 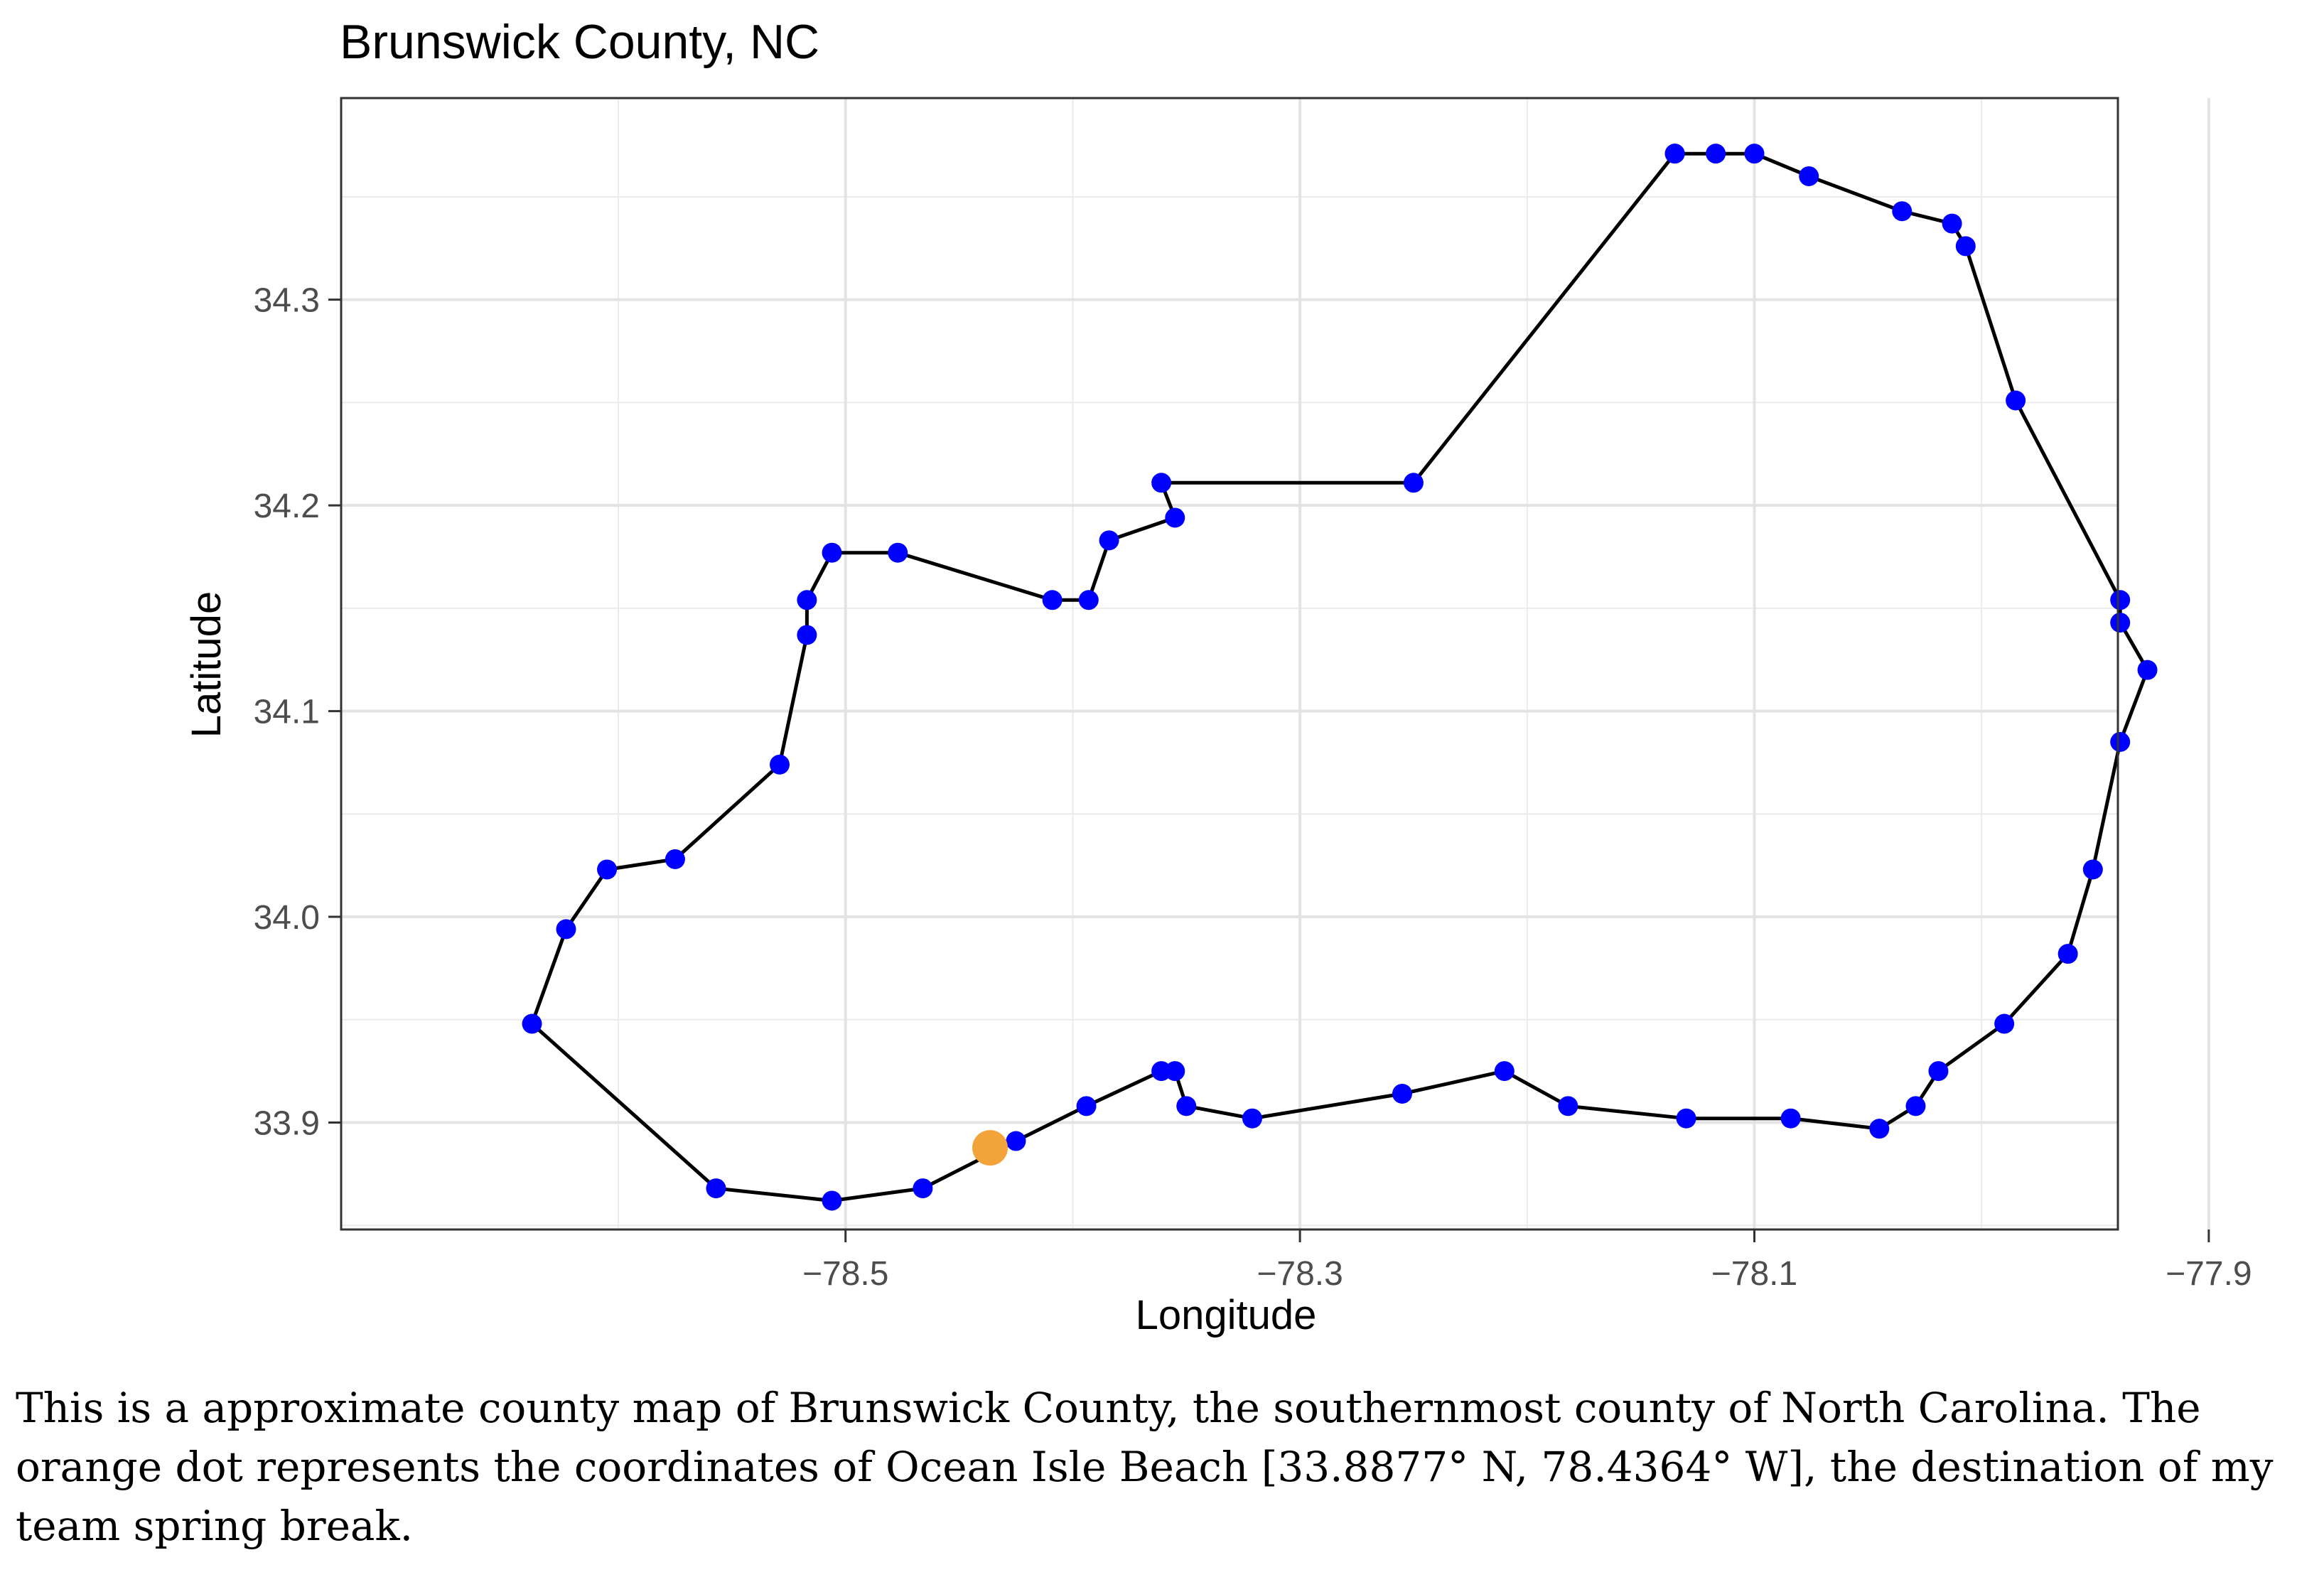 What do you see at coordinates (206, 664) in the screenshot?
I see `y-axis-label: Latitude` at bounding box center [206, 664].